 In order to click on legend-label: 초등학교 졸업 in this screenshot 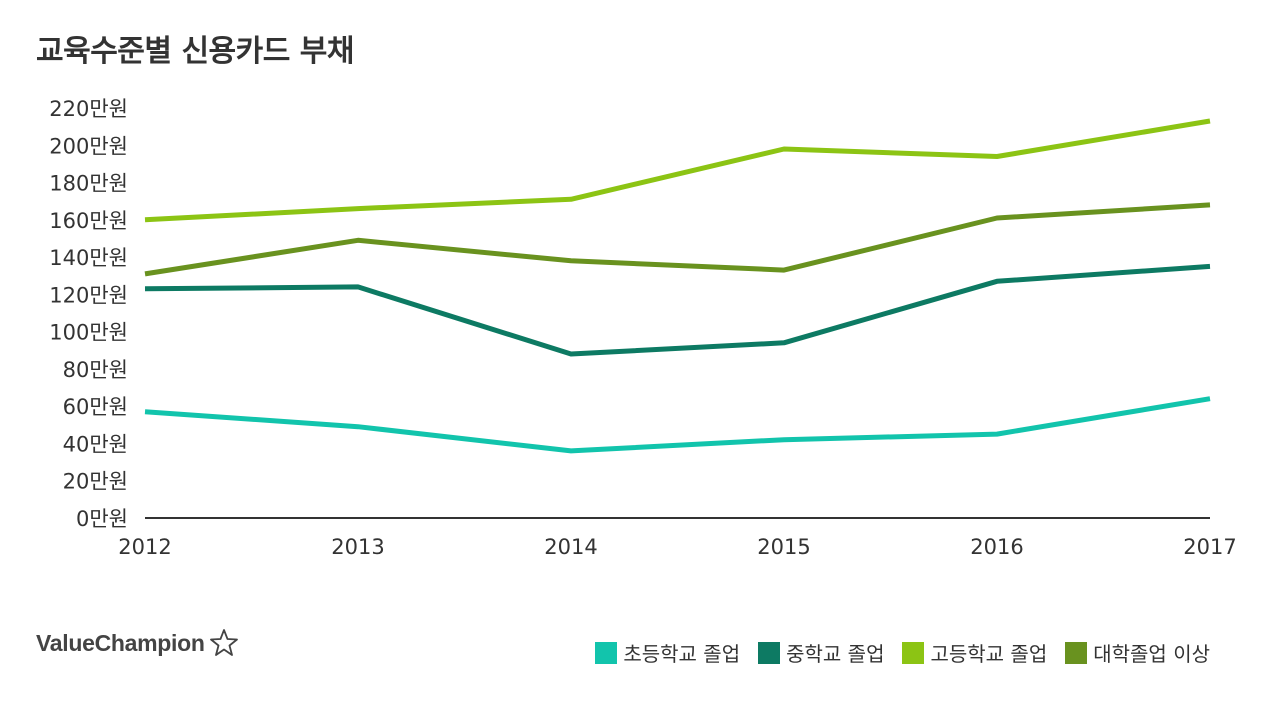, I will do `click(682, 654)`.